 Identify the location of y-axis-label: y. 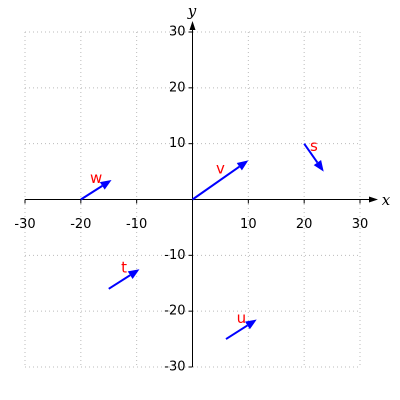
(192, 11).